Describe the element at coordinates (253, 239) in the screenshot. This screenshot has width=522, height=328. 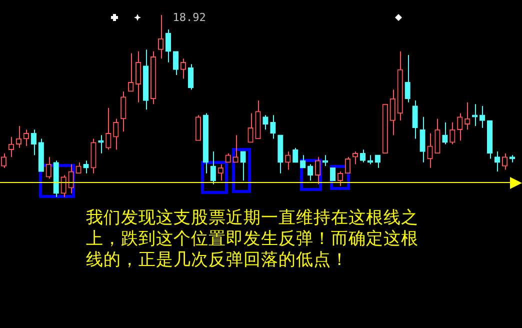
I see `text: 我们发现这支股票近期一直维持在这根线之上，跌到这个位置即发生反弹！而确定这根线的，正是几次反弹回落的低点！` at that location.